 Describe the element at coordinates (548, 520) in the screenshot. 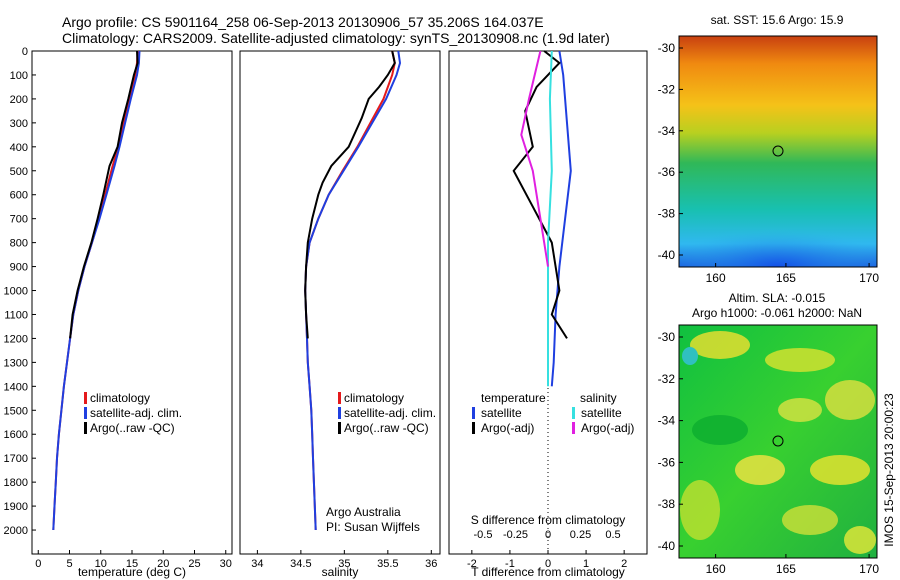

I see `s-difference-axis-label: S difference from climatology` at that location.